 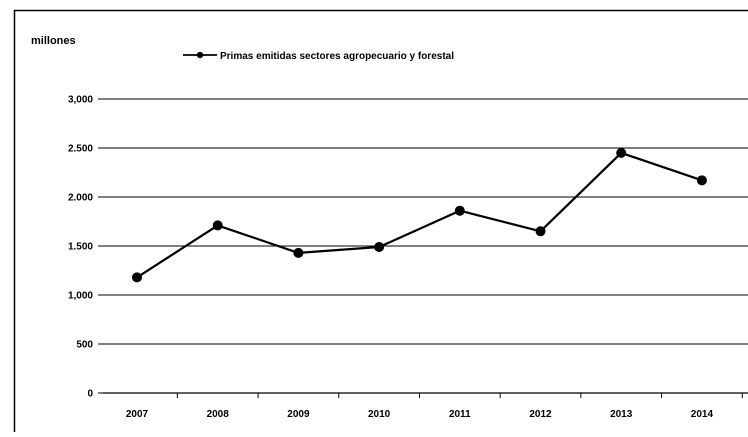 I want to click on y-tick-label: 500, so click(x=84, y=345).